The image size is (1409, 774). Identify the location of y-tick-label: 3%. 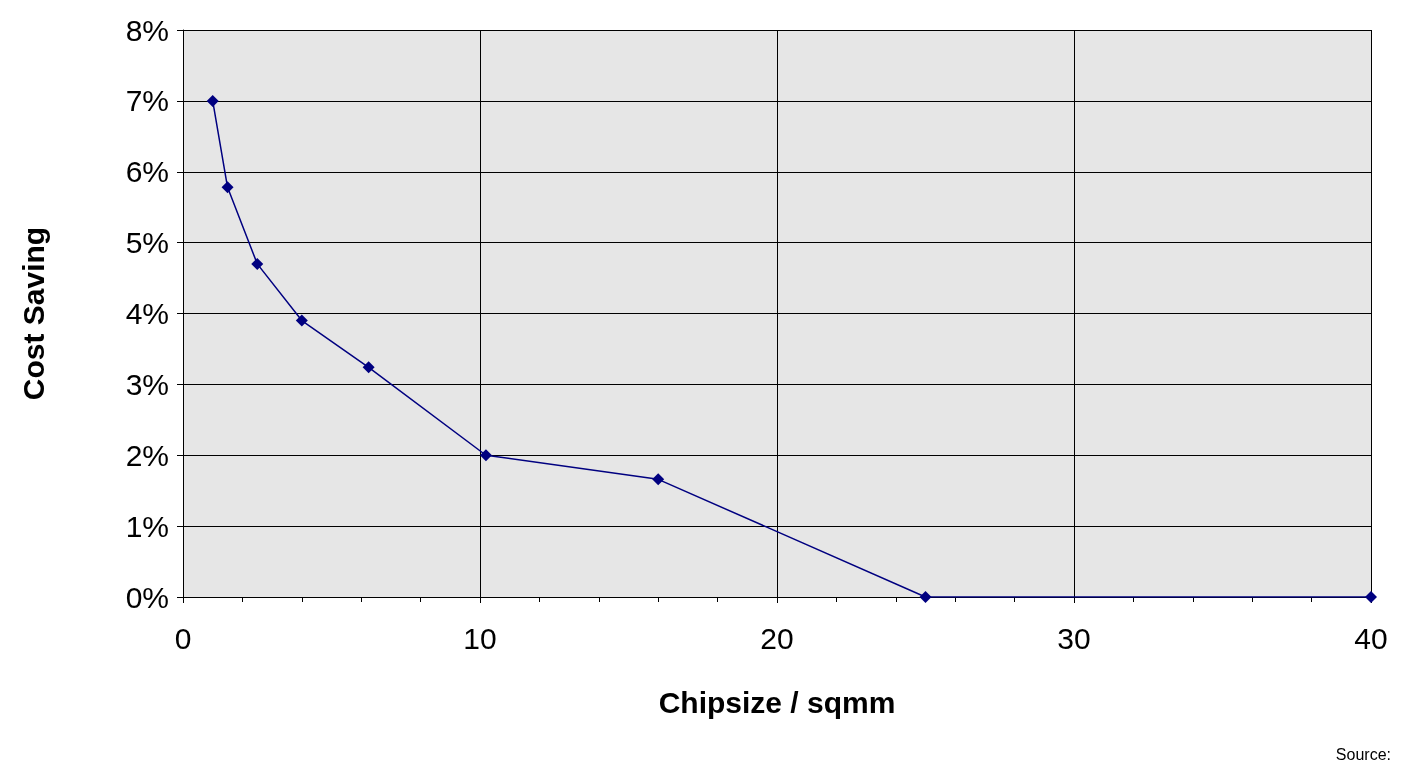
(147, 384).